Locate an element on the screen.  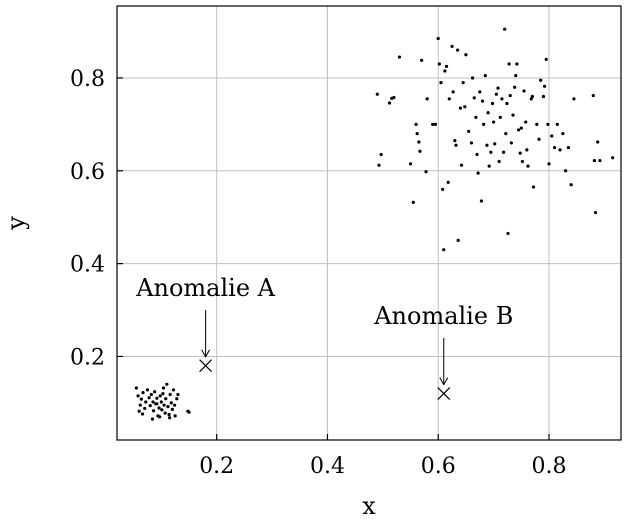
x-tick-label: 0.8 is located at coordinates (549, 466).